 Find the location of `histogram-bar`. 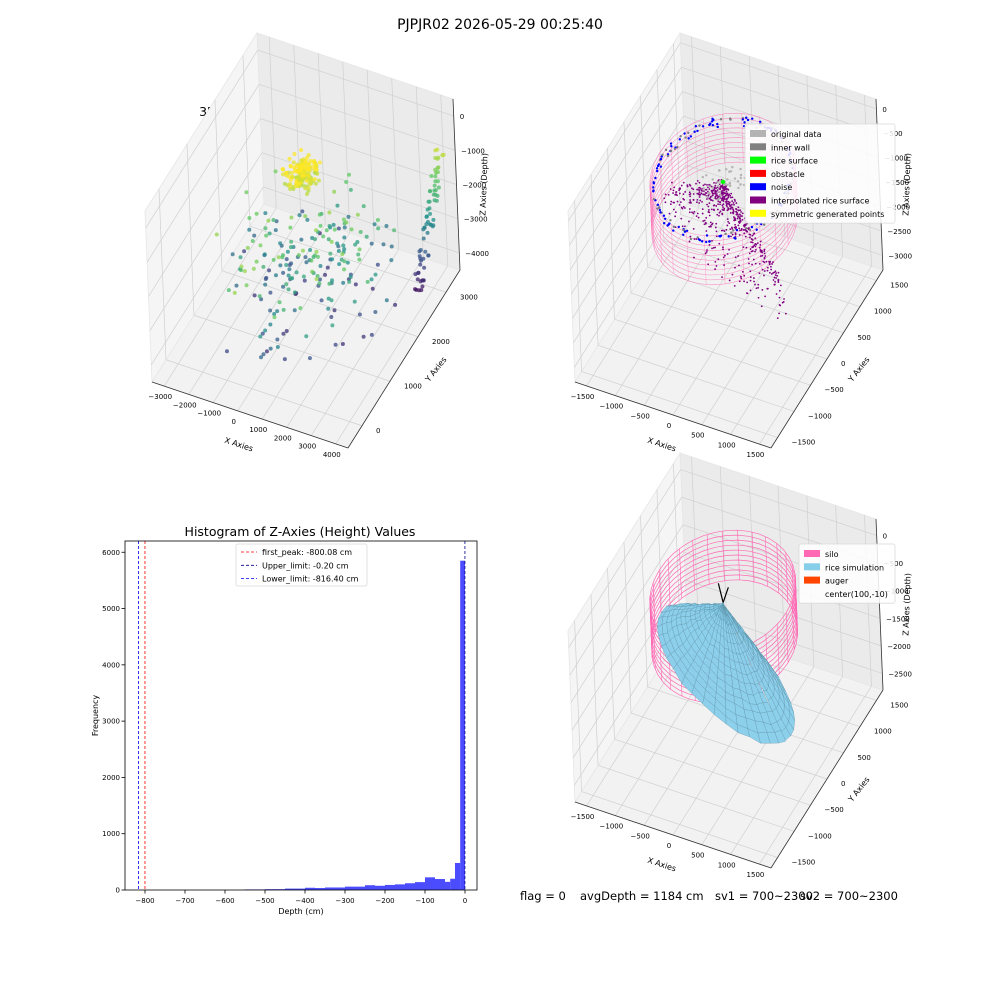

histogram-bar is located at coordinates (462, 725).